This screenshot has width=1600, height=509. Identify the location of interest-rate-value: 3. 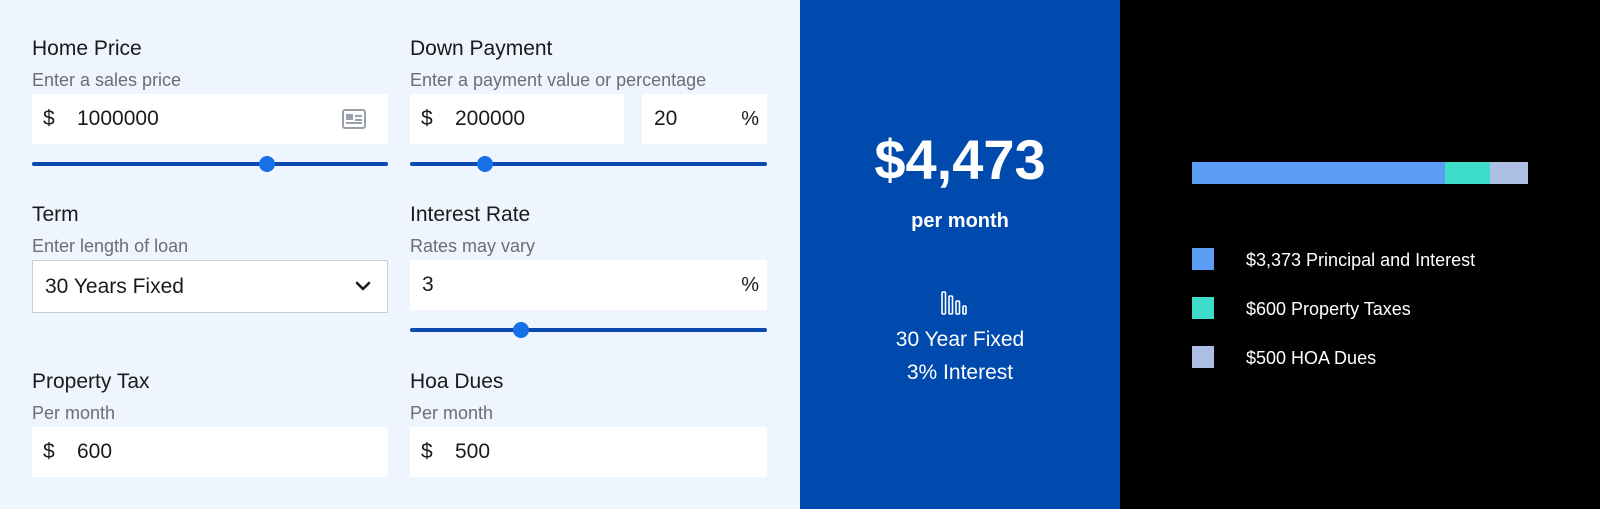
(428, 284).